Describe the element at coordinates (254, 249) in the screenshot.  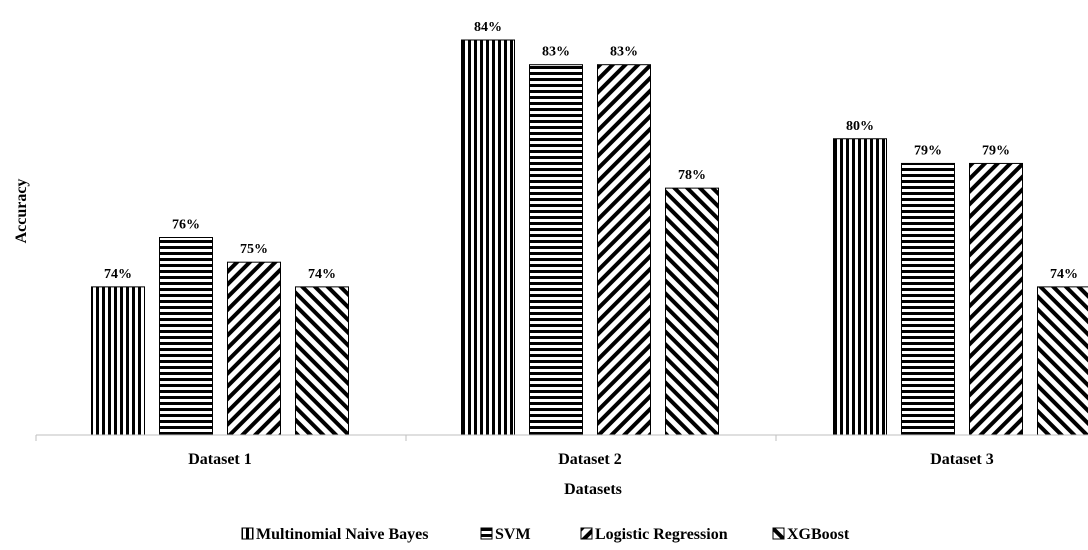
I see `value-label-1-3: 75%` at that location.